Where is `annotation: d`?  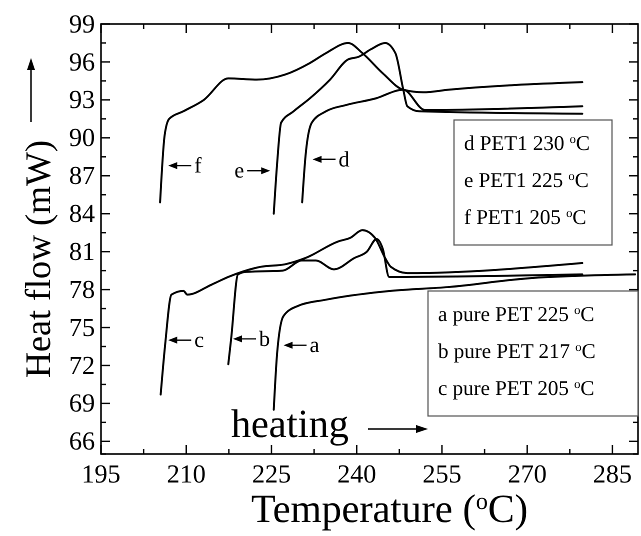
annotation: d is located at coordinates (344, 159).